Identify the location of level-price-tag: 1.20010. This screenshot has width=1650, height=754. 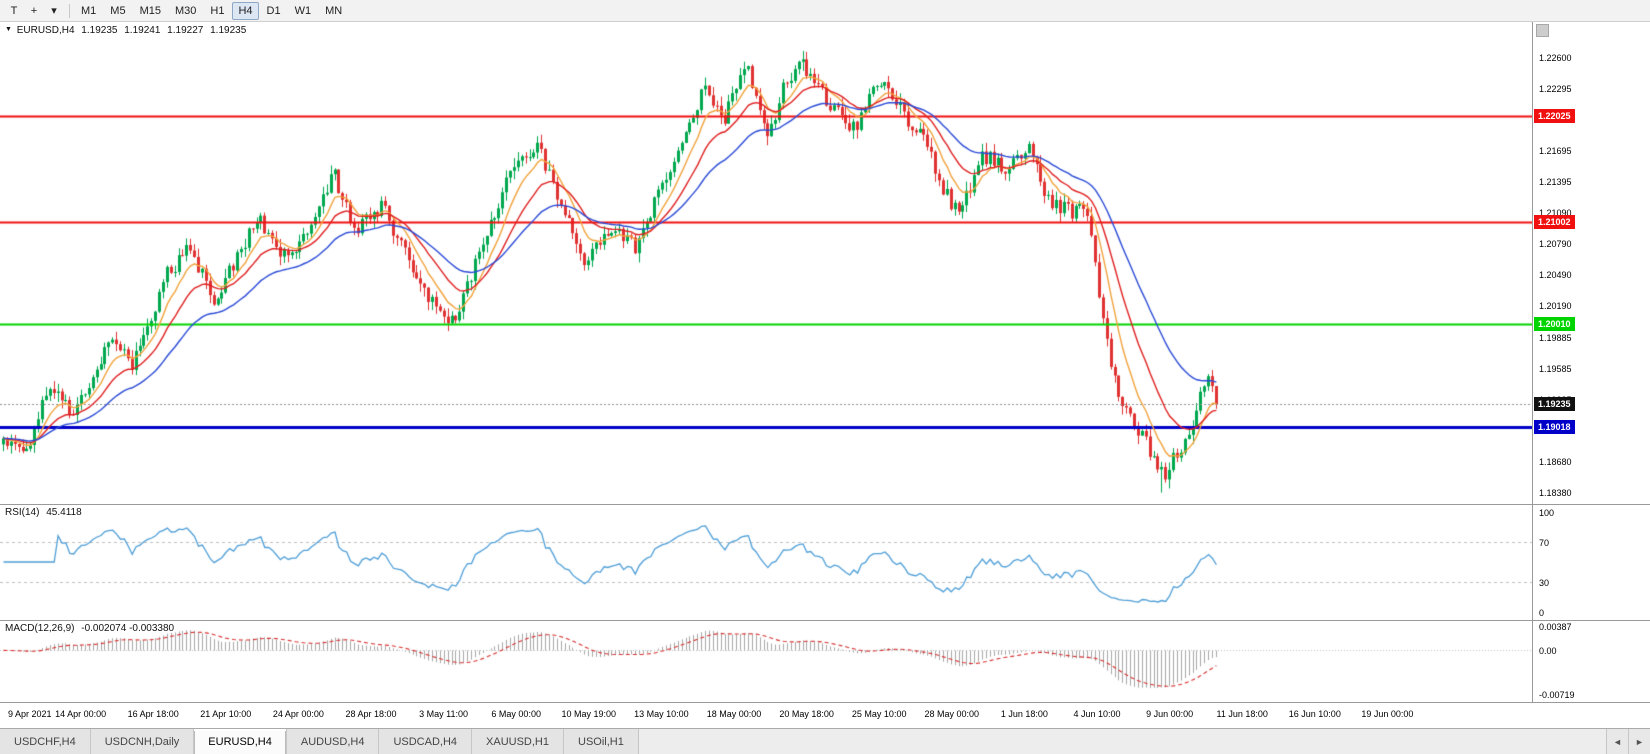
(1554, 324).